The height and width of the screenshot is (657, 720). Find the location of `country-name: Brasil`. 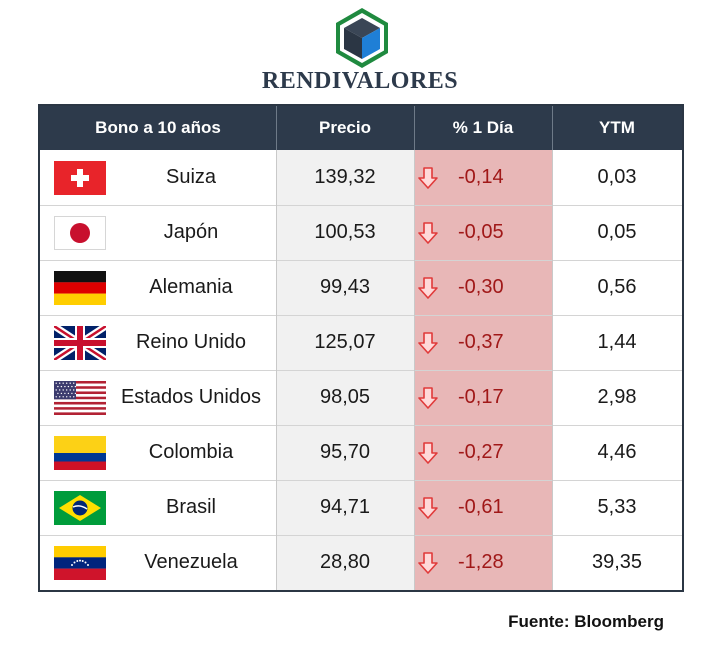

country-name: Brasil is located at coordinates (190, 507).